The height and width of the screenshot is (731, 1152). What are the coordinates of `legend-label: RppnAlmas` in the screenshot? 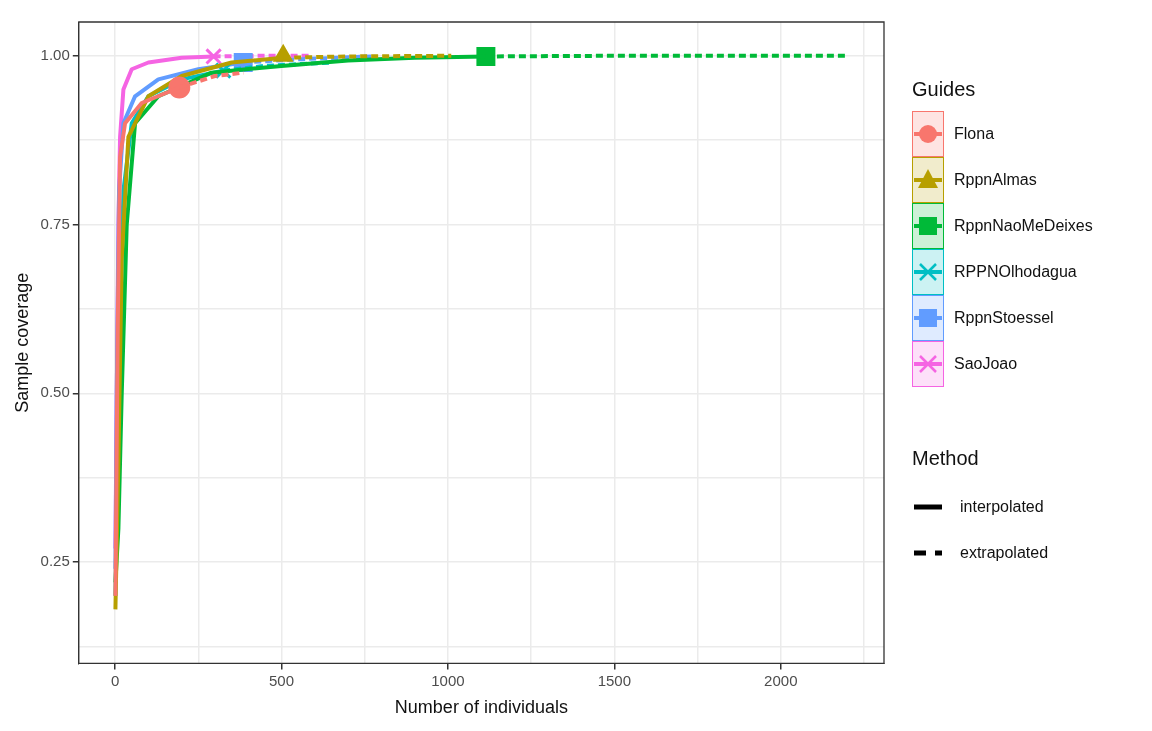 It's located at (995, 180).